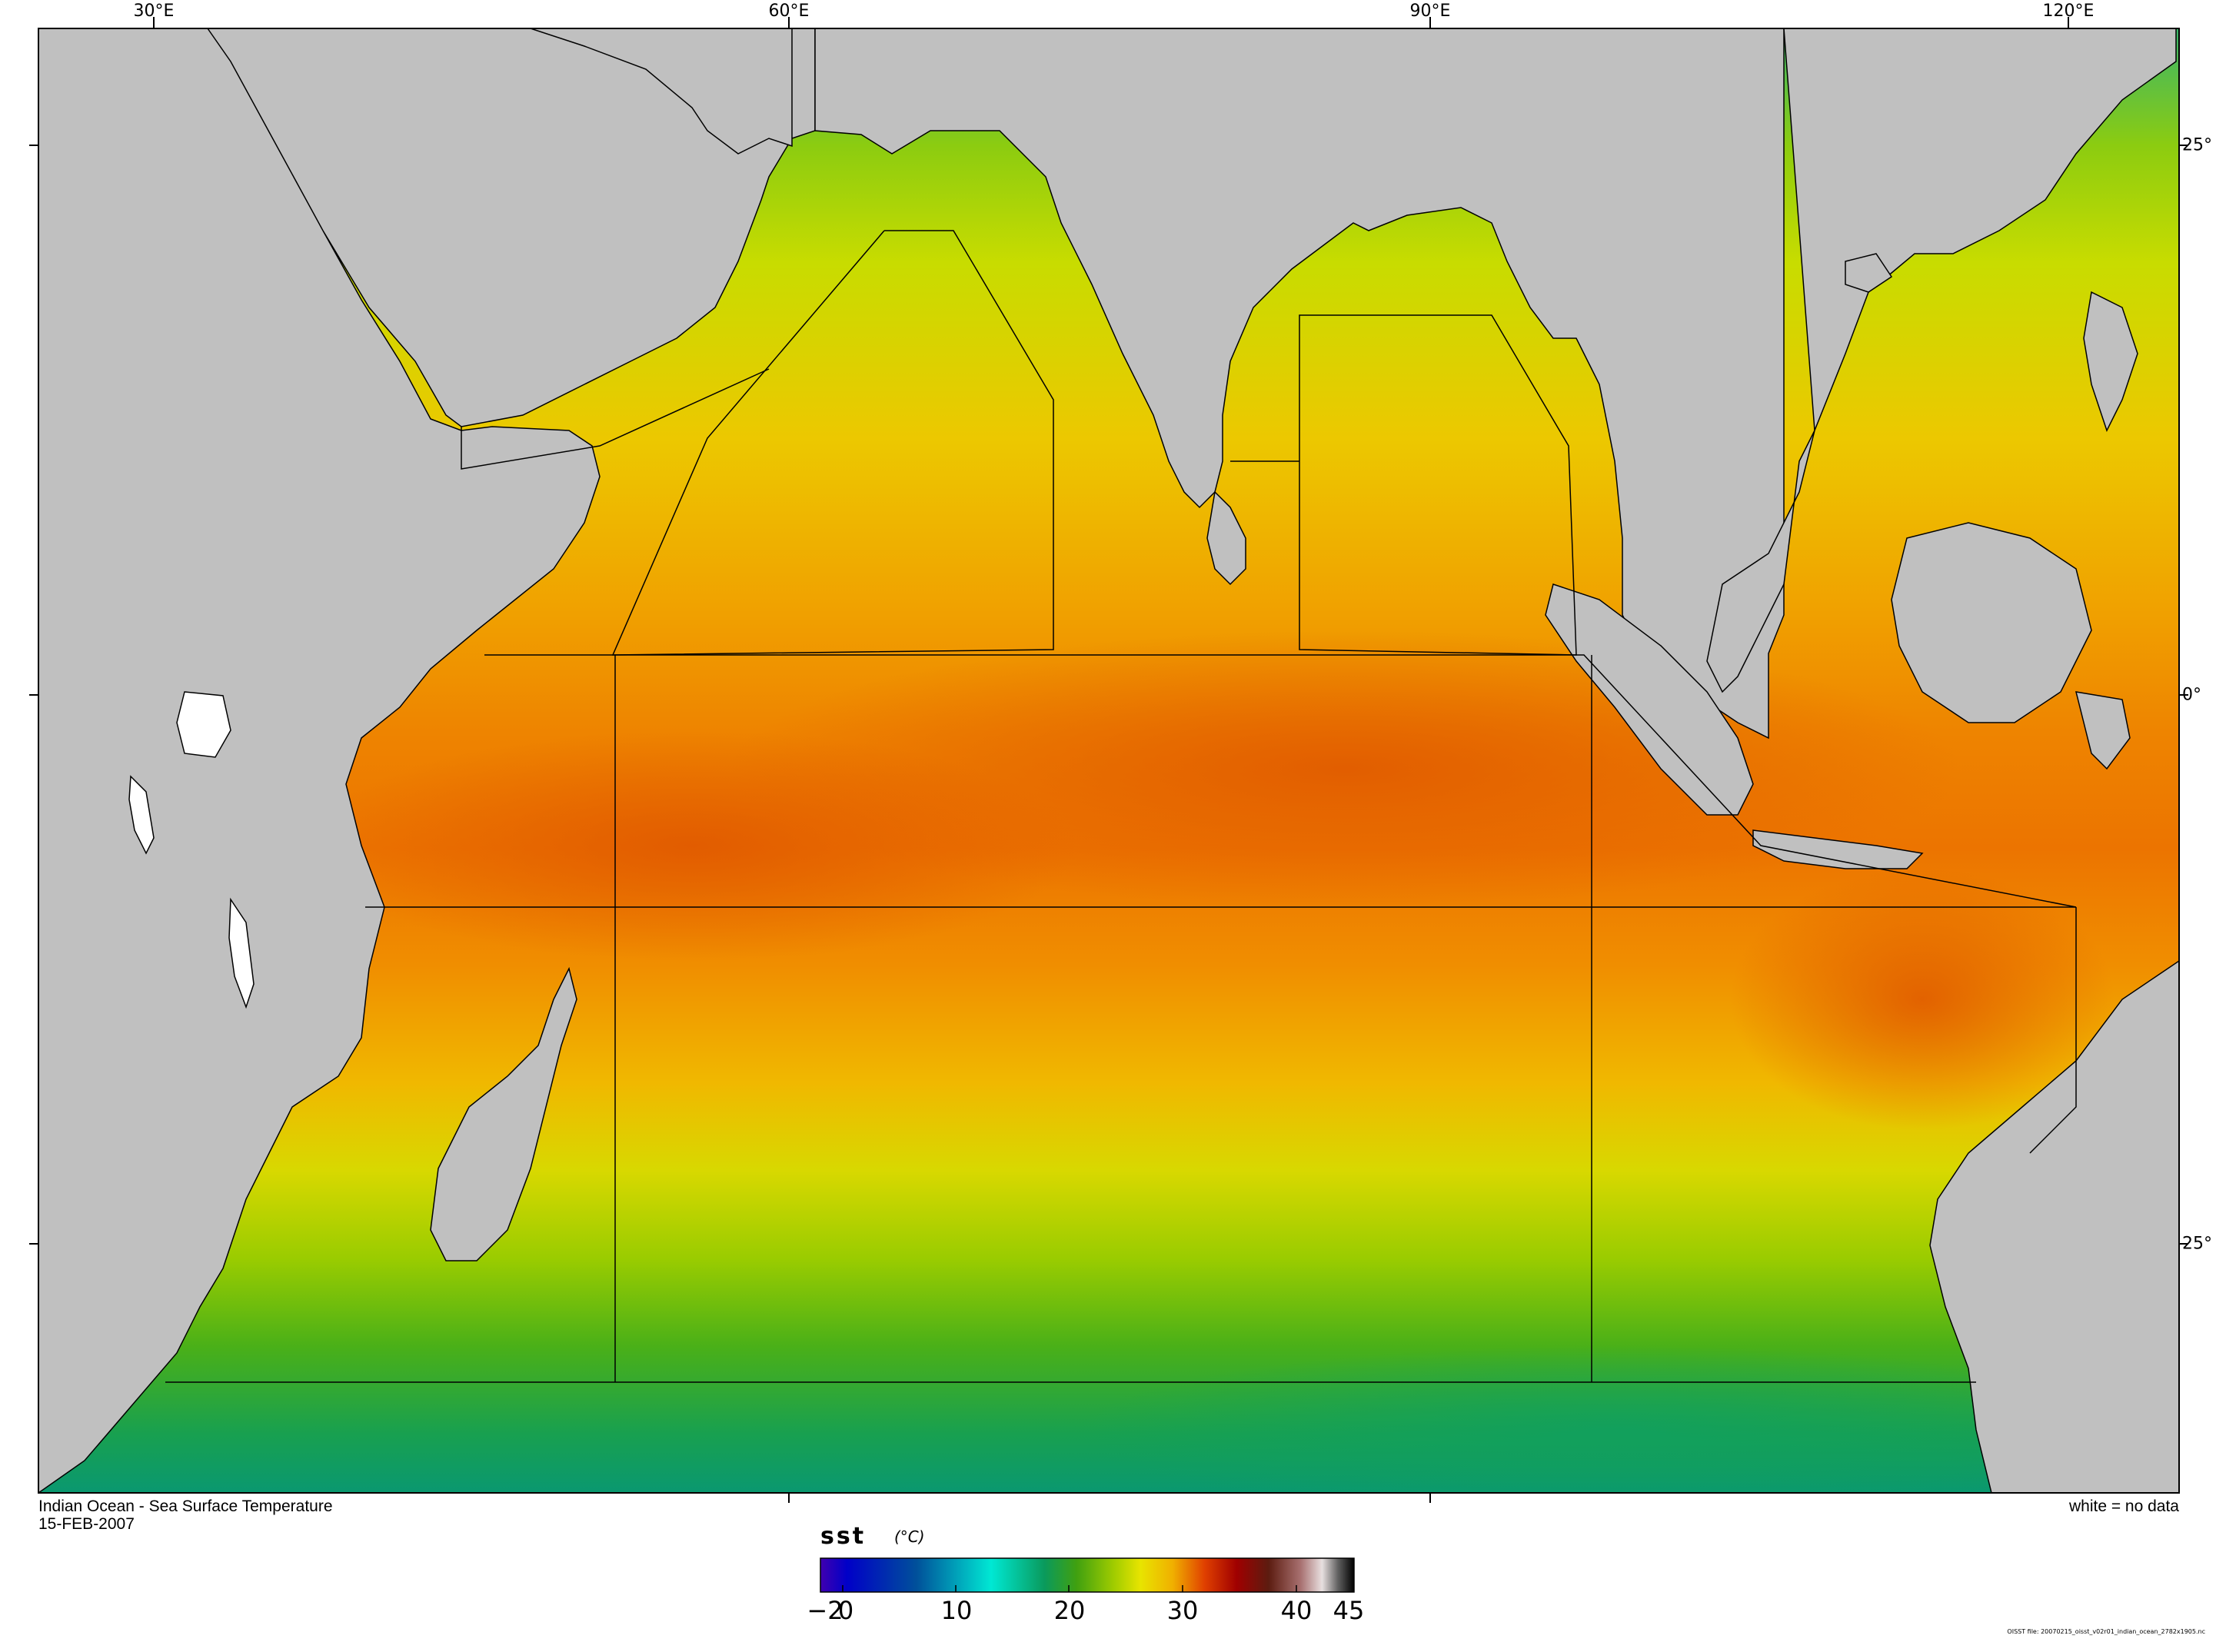 The image size is (2216, 1652). I want to click on no-data-note: white = no data, so click(2124, 1506).